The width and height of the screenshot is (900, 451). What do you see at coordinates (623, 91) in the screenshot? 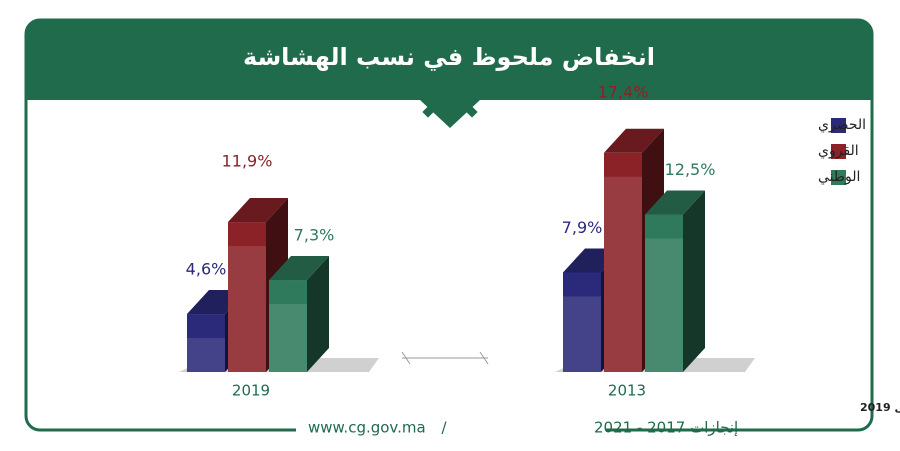
I see `value-label: 17,4%` at bounding box center [623, 91].